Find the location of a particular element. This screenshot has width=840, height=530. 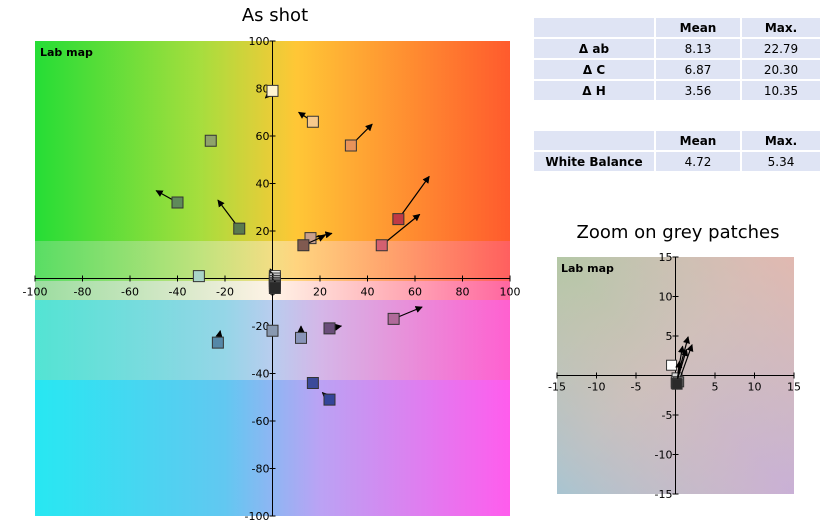

x-tick-label: -60 is located at coordinates (130, 292).